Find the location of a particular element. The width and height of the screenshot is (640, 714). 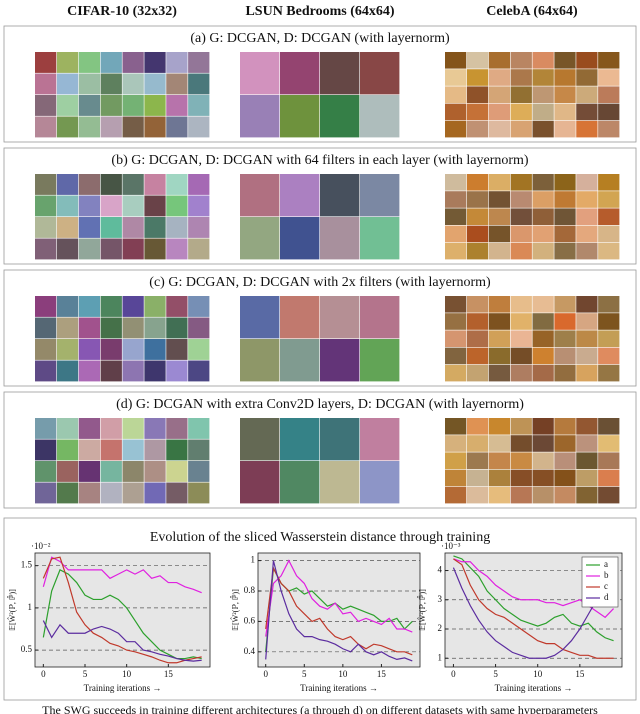

plot-area is located at coordinates (339, 610).